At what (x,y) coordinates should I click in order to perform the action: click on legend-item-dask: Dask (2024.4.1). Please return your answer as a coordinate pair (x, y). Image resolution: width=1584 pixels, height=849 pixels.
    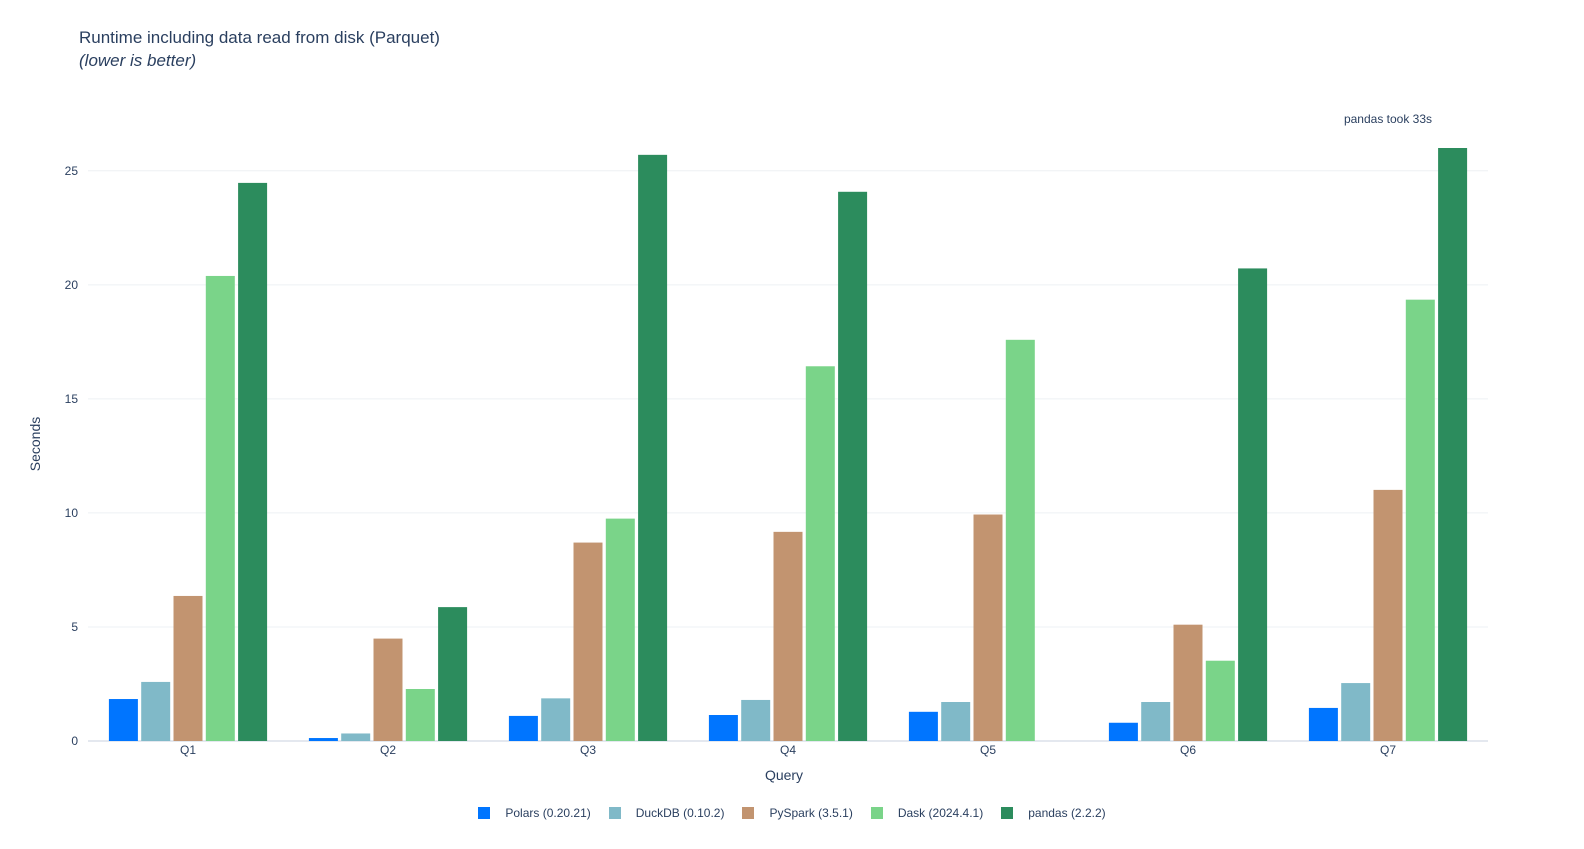
    Looking at the image, I should click on (927, 813).